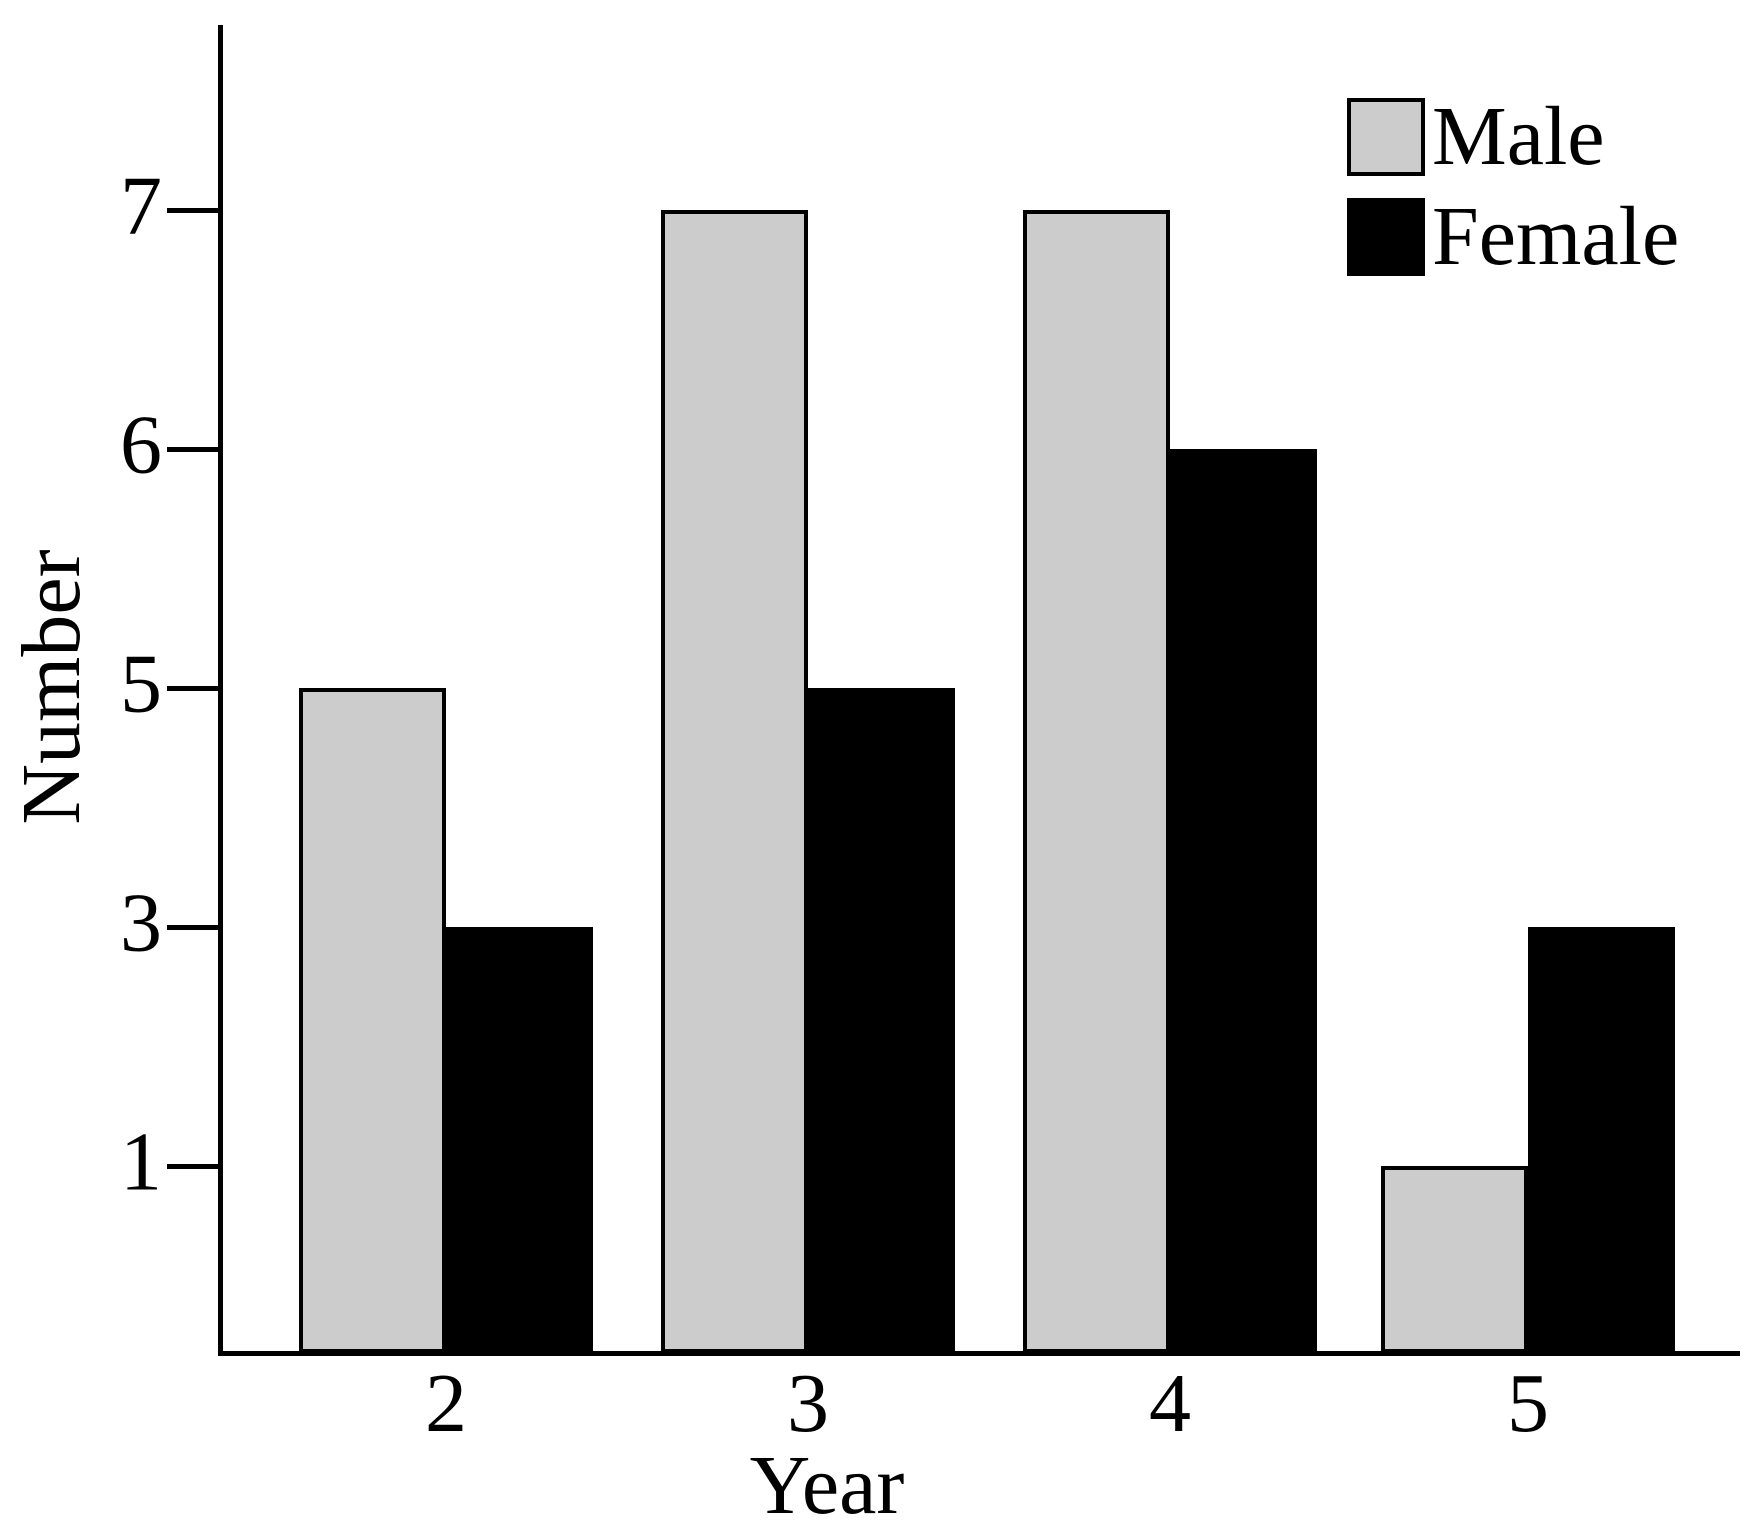 This screenshot has height=1533, width=1764. What do you see at coordinates (808, 1403) in the screenshot?
I see `x-tick-label-3: 3` at bounding box center [808, 1403].